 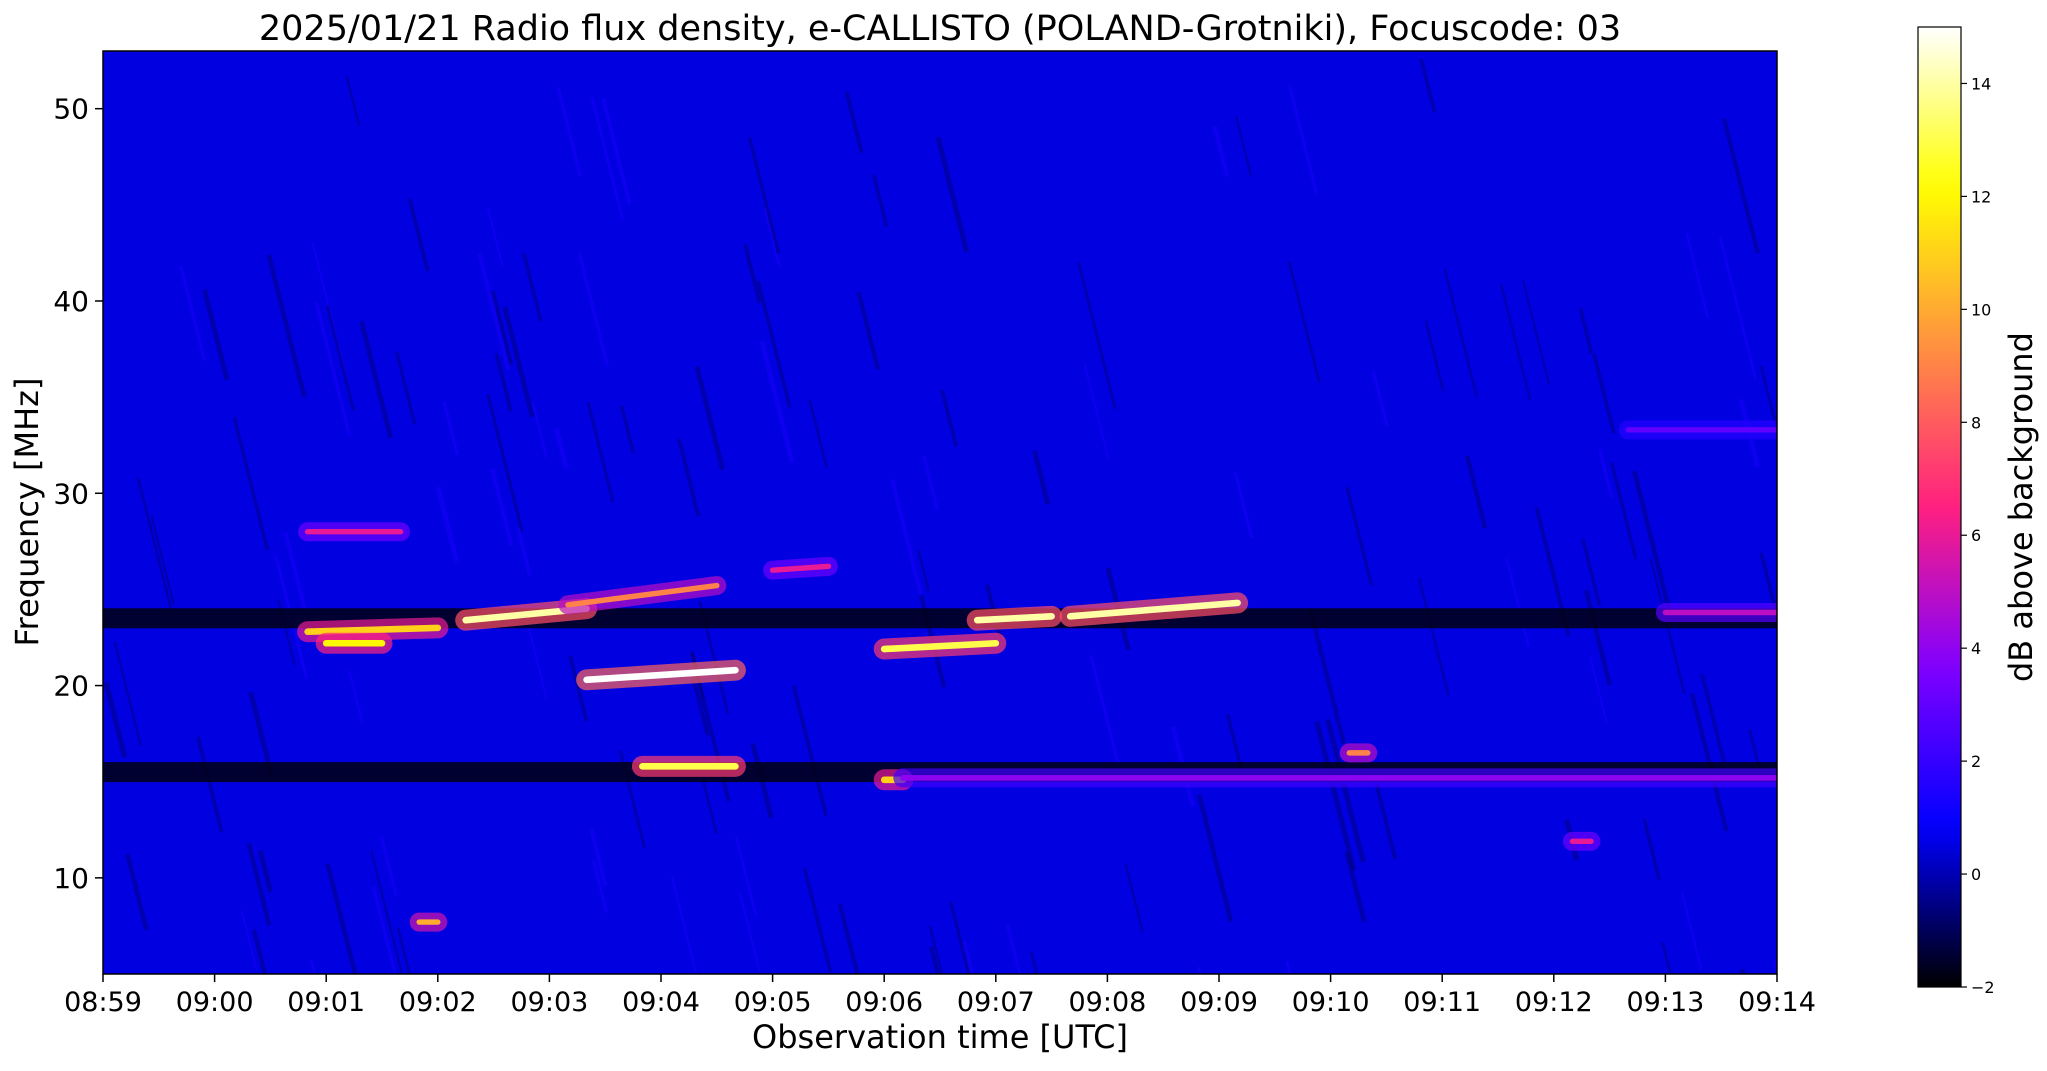 I want to click on x-tick-label: 09:02, so click(x=438, y=1002).